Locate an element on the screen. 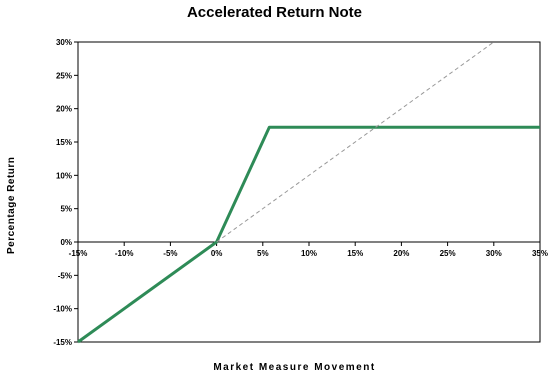 This screenshot has width=549, height=381. x-tick-label: 5% is located at coordinates (263, 253).